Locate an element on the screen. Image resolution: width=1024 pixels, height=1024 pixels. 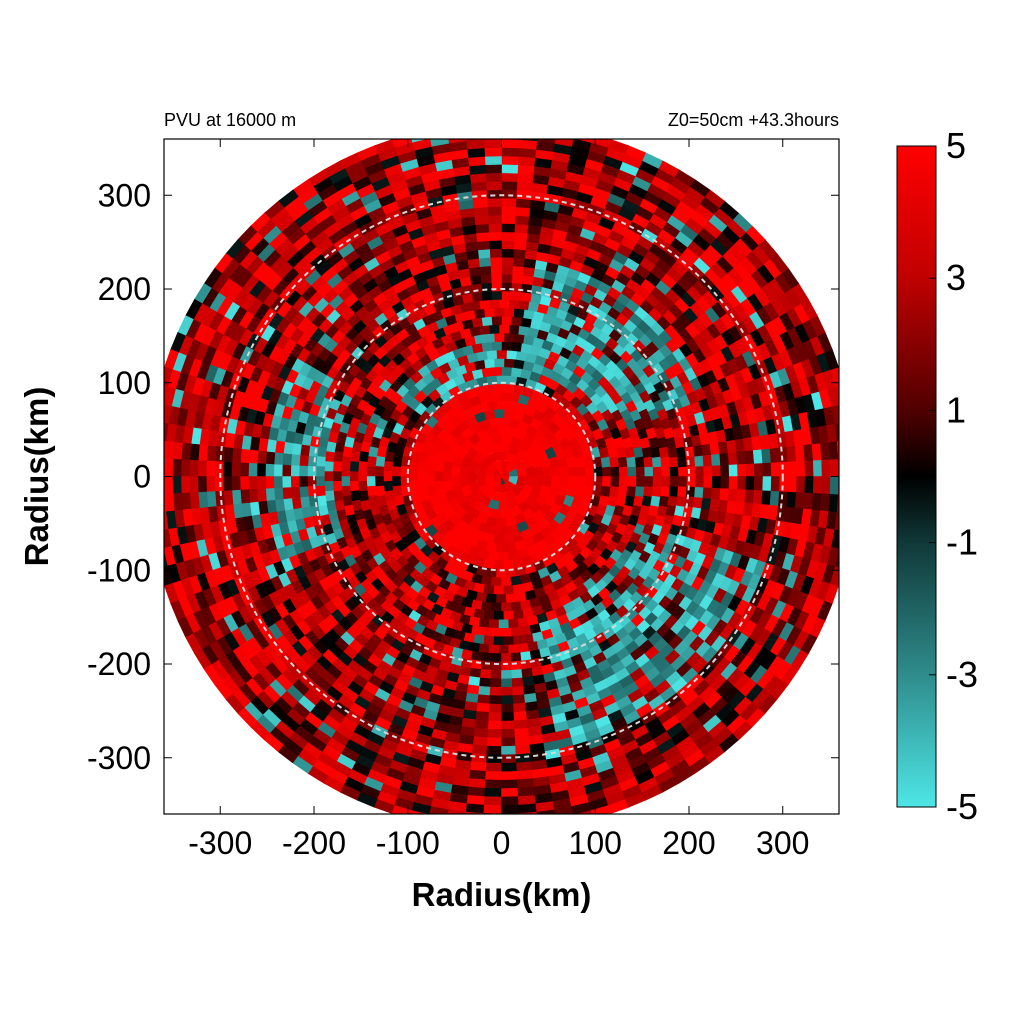
title-right: Z0=50cm +43.3hours is located at coordinates (753, 120).